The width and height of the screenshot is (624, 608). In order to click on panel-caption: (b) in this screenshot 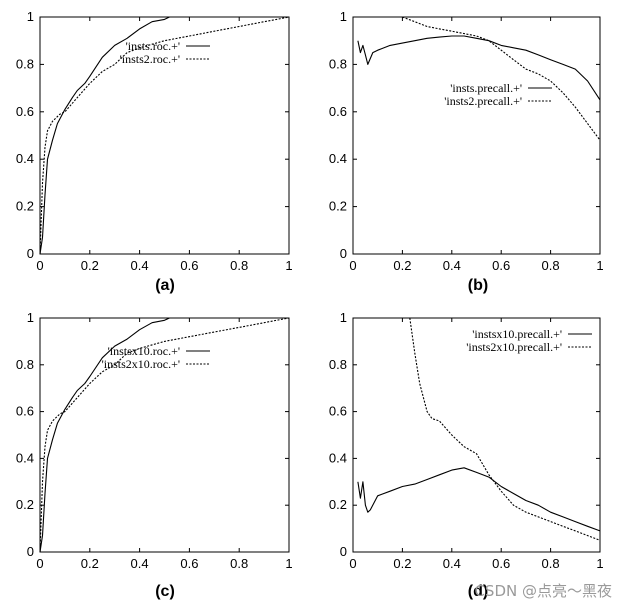, I will do `click(478, 285)`.